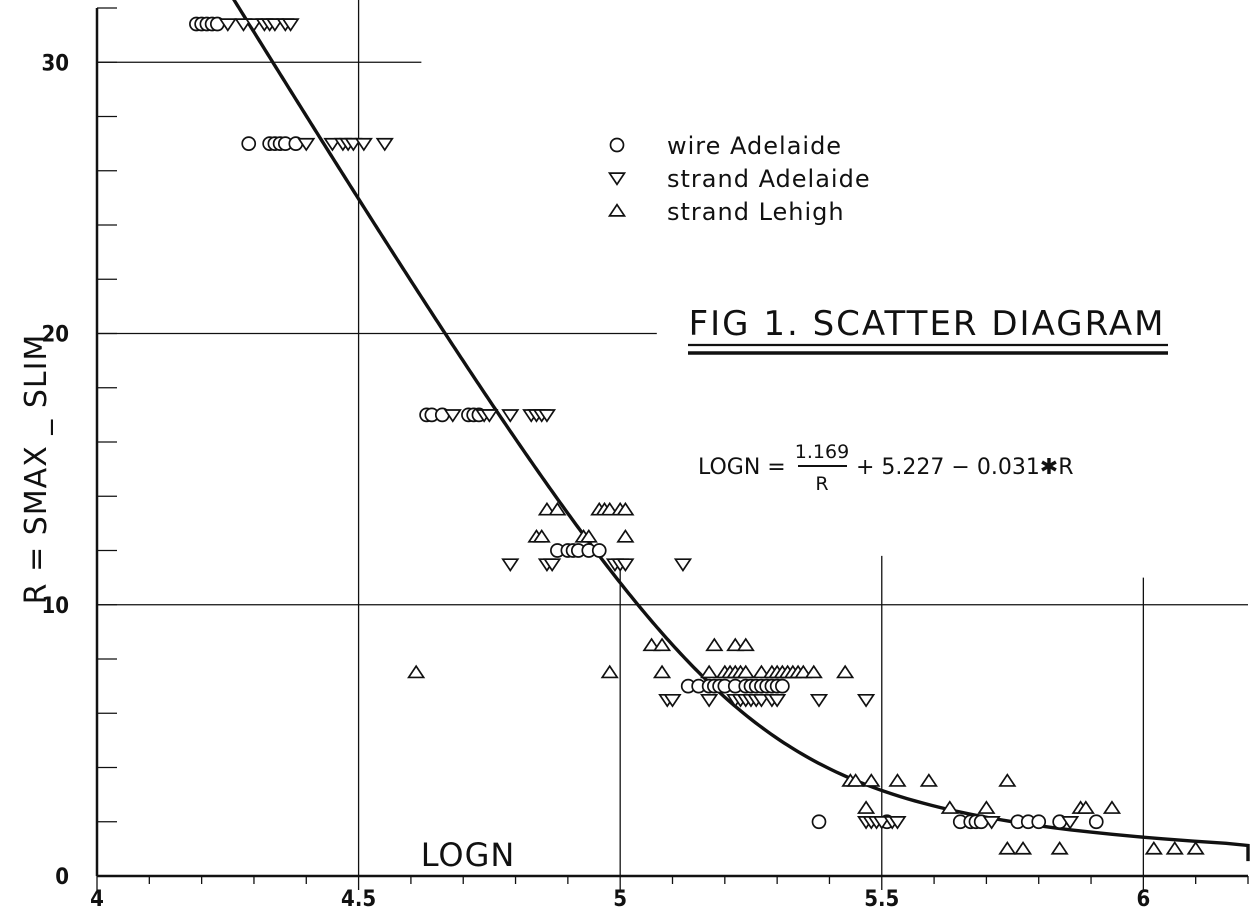  What do you see at coordinates (881, 899) in the screenshot?
I see `x-tick-label: 5.5` at bounding box center [881, 899].